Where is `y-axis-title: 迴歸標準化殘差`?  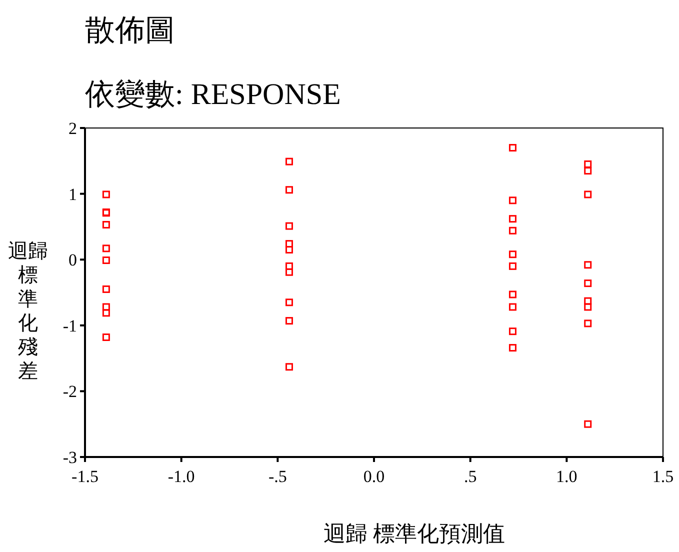
y-axis-title: 迴歸標準化殘差 is located at coordinates (28, 311).